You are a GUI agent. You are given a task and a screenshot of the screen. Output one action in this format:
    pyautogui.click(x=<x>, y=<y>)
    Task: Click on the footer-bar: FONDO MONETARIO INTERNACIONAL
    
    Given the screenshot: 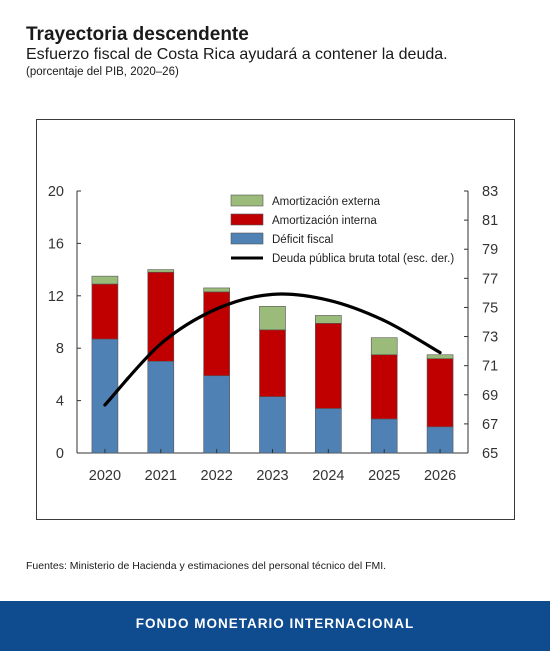 What is the action you would take?
    pyautogui.click(x=275, y=626)
    